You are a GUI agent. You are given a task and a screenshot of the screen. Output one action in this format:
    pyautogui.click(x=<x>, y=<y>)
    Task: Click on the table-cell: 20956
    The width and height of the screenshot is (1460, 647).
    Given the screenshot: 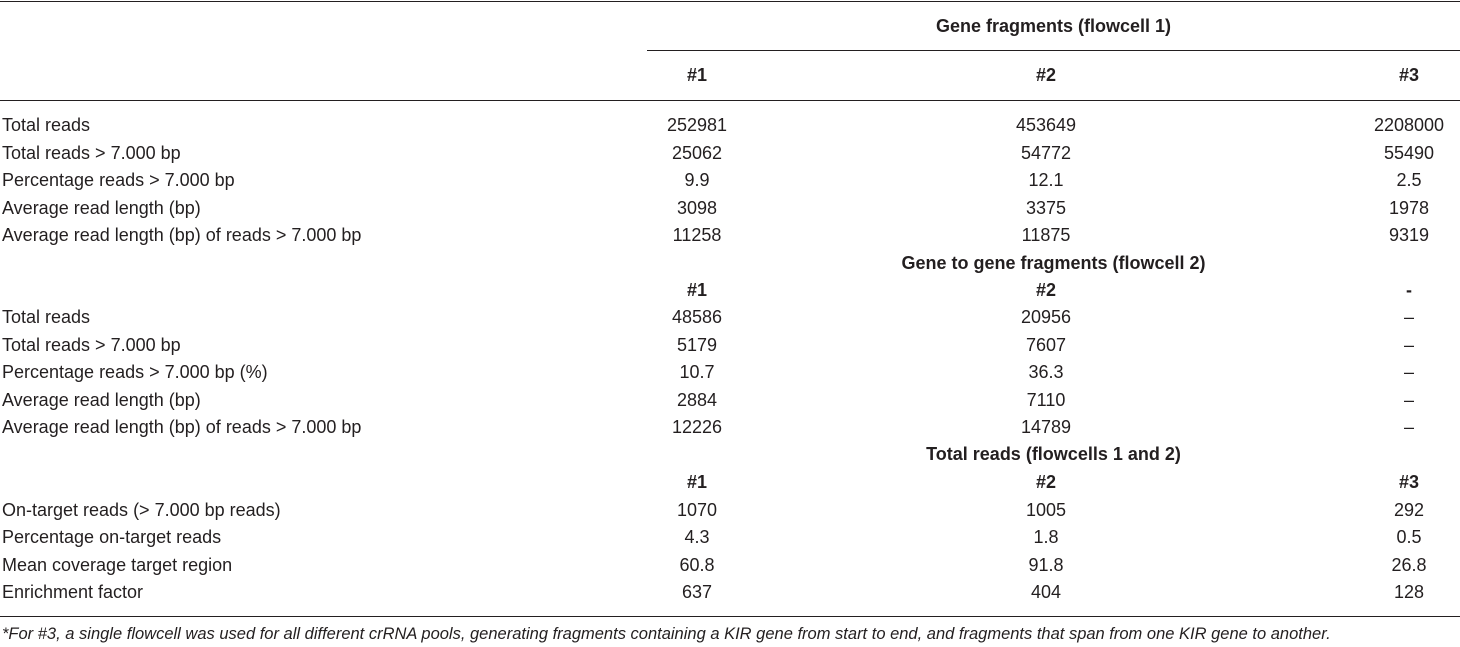 What is the action you would take?
    pyautogui.click(x=1046, y=317)
    